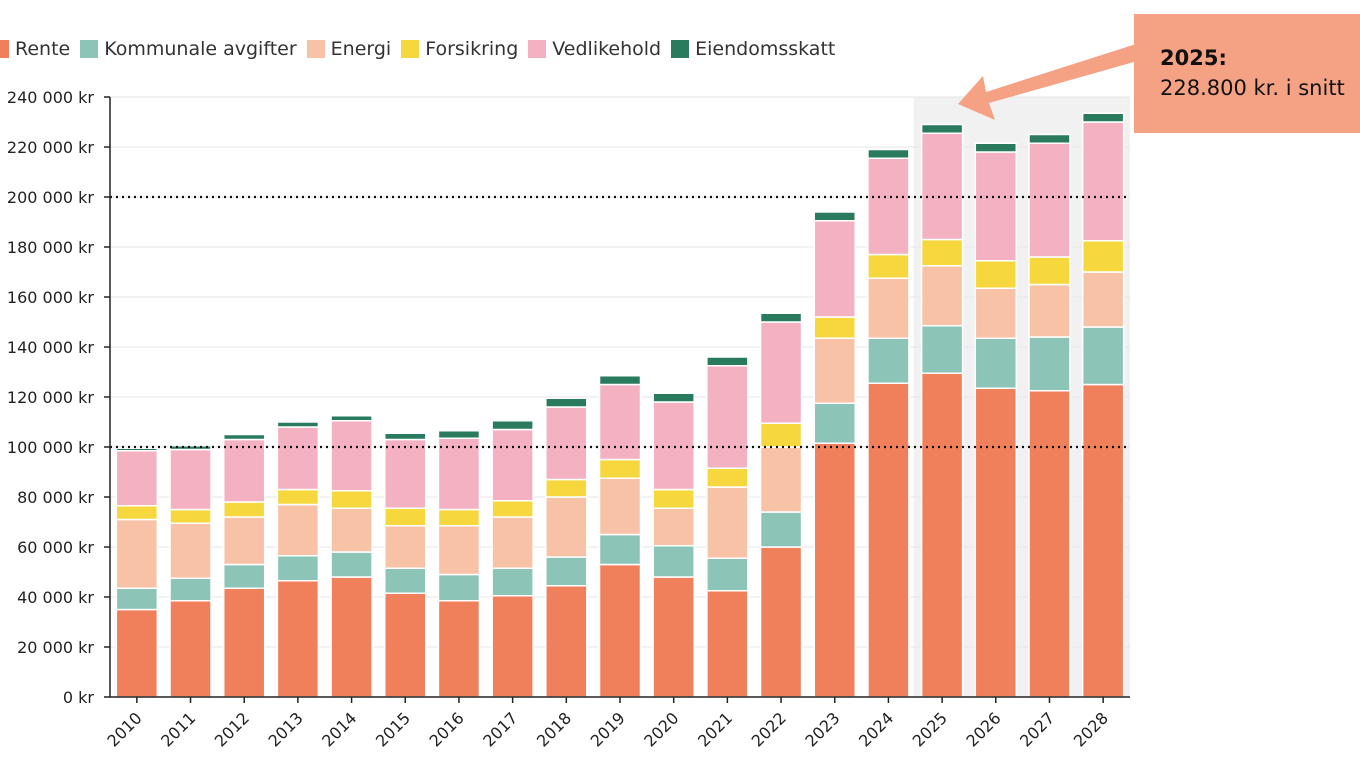  Describe the element at coordinates (1091, 729) in the screenshot. I see `x-tick-label: 2028` at that location.